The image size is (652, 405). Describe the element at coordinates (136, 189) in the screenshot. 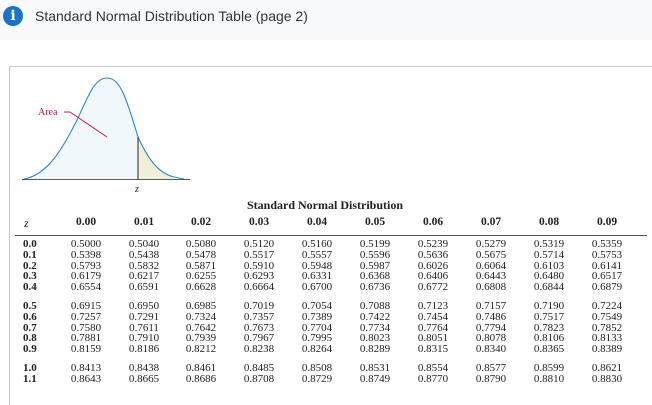

I see `z-label: z` at that location.